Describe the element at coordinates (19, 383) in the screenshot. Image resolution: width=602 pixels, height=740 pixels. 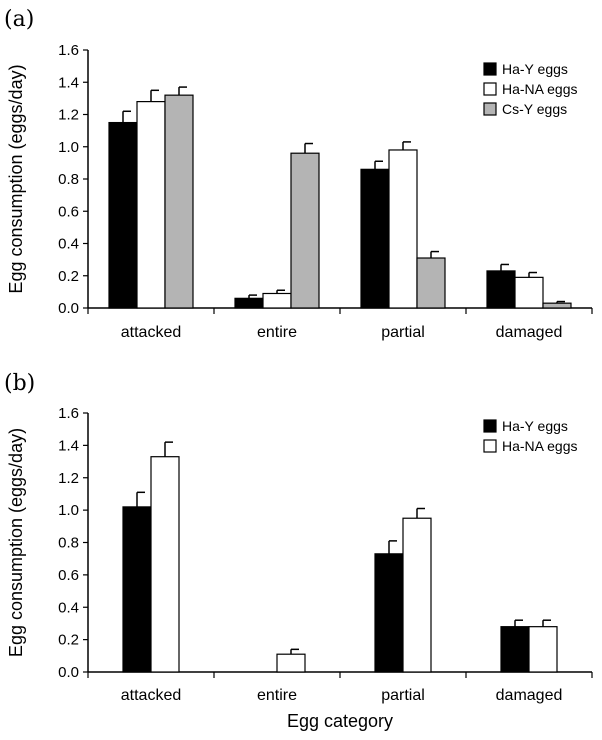
I see `panel-label: (b)` at that location.